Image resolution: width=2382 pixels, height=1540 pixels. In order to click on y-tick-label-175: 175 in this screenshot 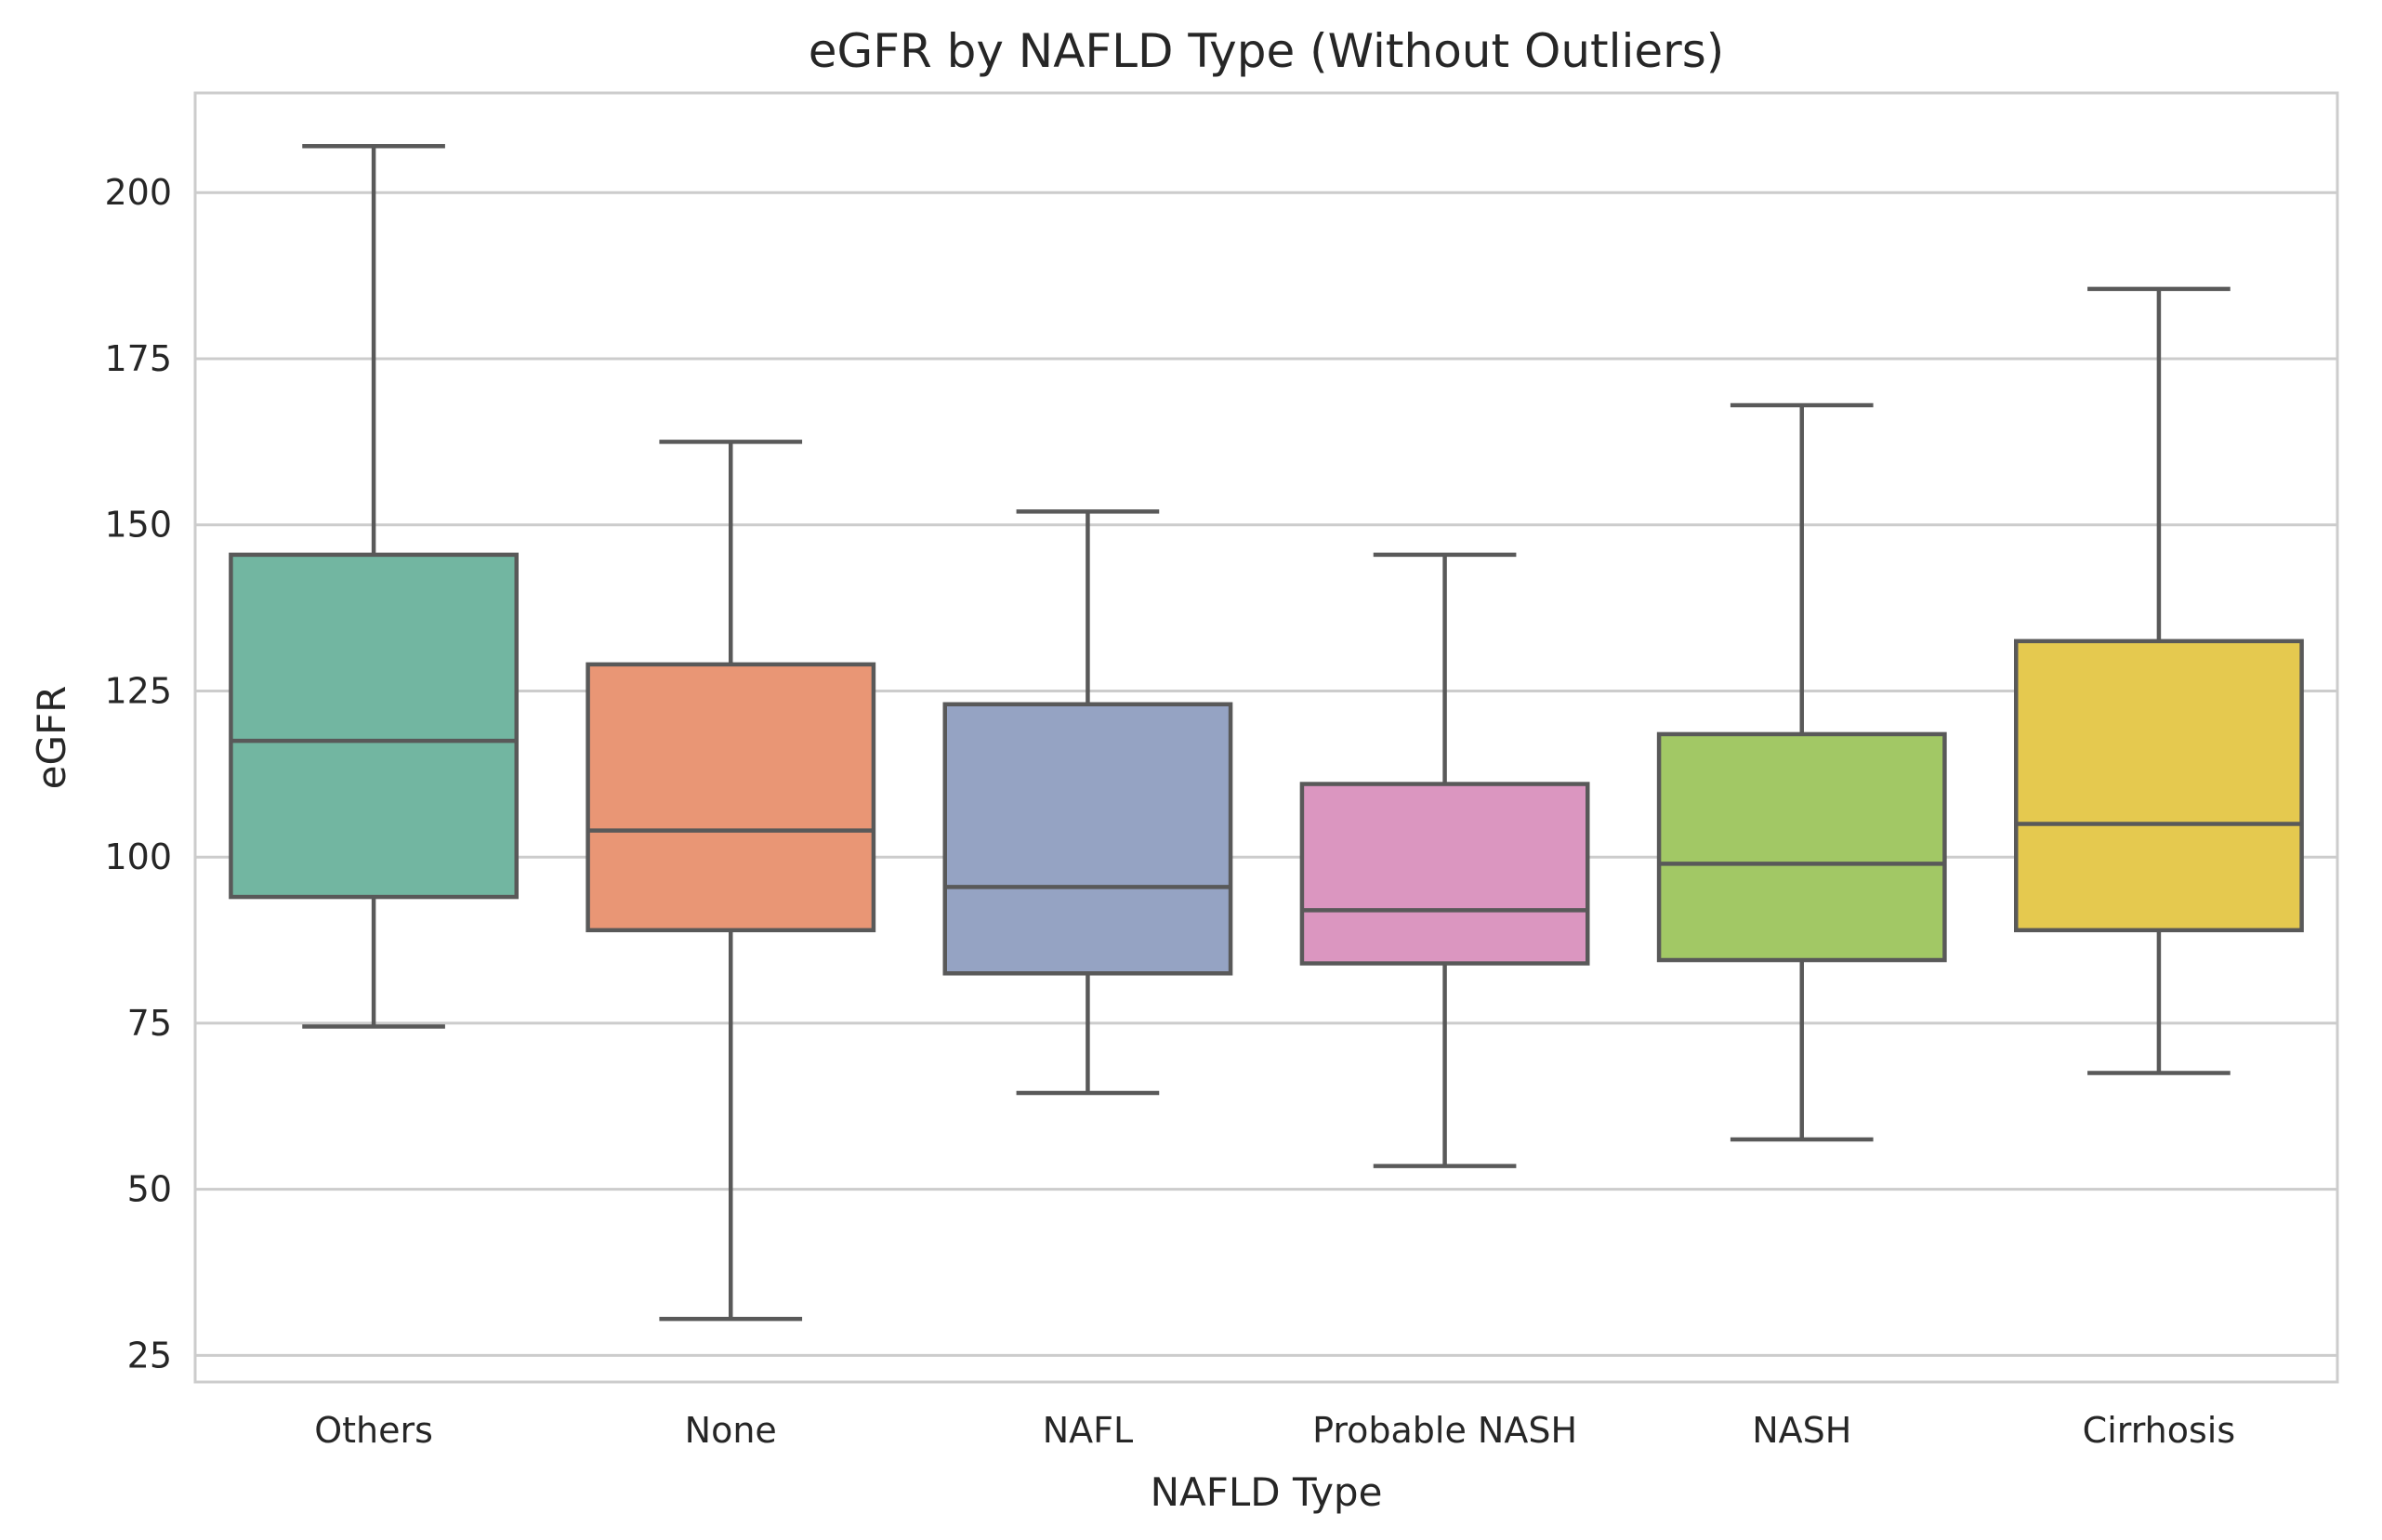, I will do `click(138, 358)`.